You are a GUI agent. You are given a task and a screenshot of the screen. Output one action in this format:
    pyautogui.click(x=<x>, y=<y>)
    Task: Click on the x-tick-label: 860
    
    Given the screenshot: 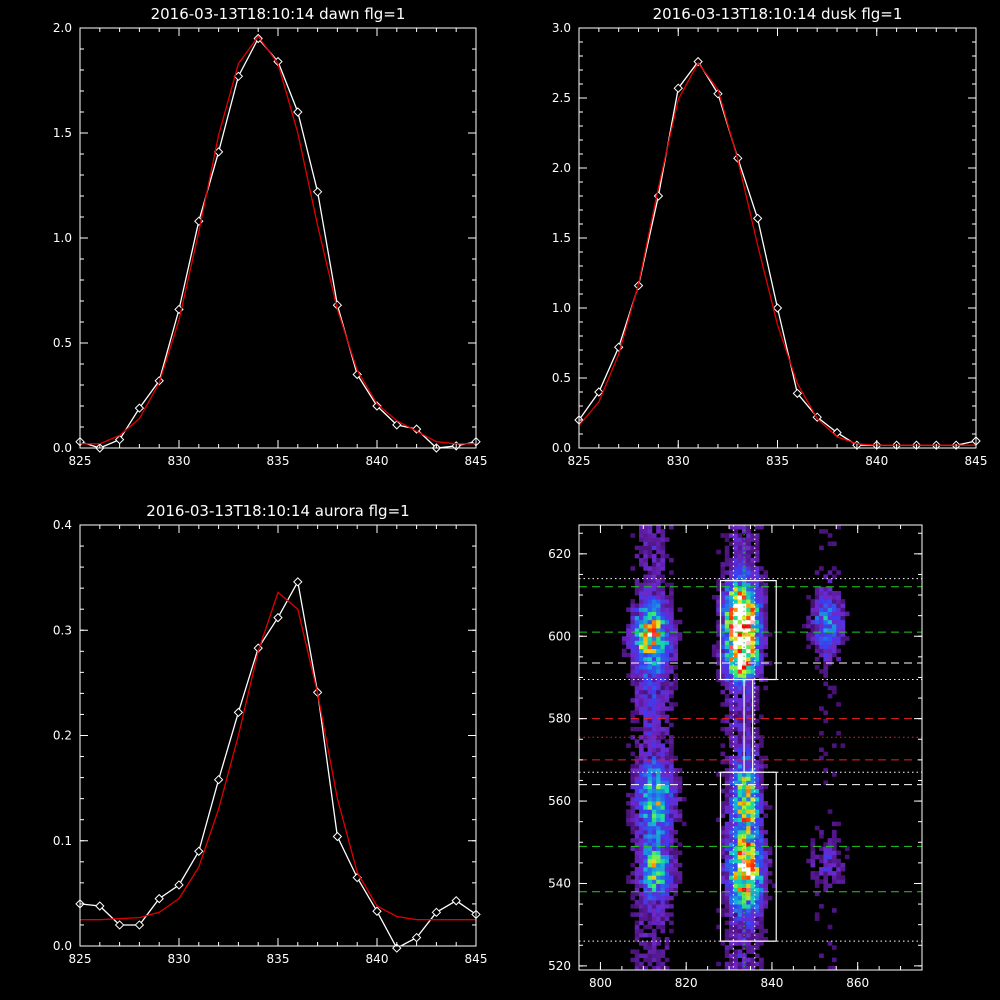 What is the action you would take?
    pyautogui.click(x=857, y=983)
    